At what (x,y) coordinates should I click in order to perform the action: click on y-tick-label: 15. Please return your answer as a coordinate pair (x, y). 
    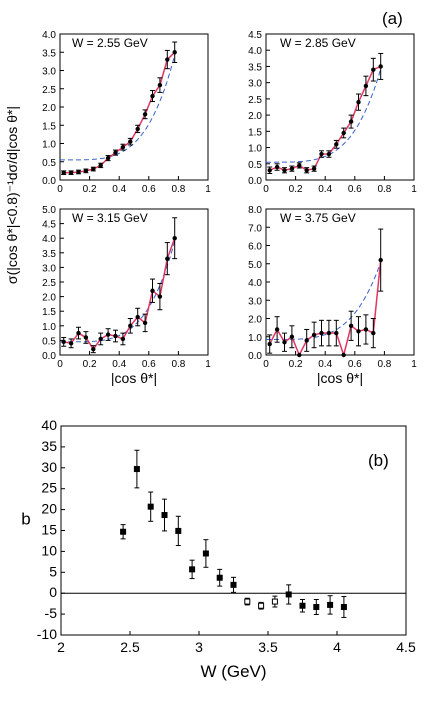
    Looking at the image, I should click on (49, 530).